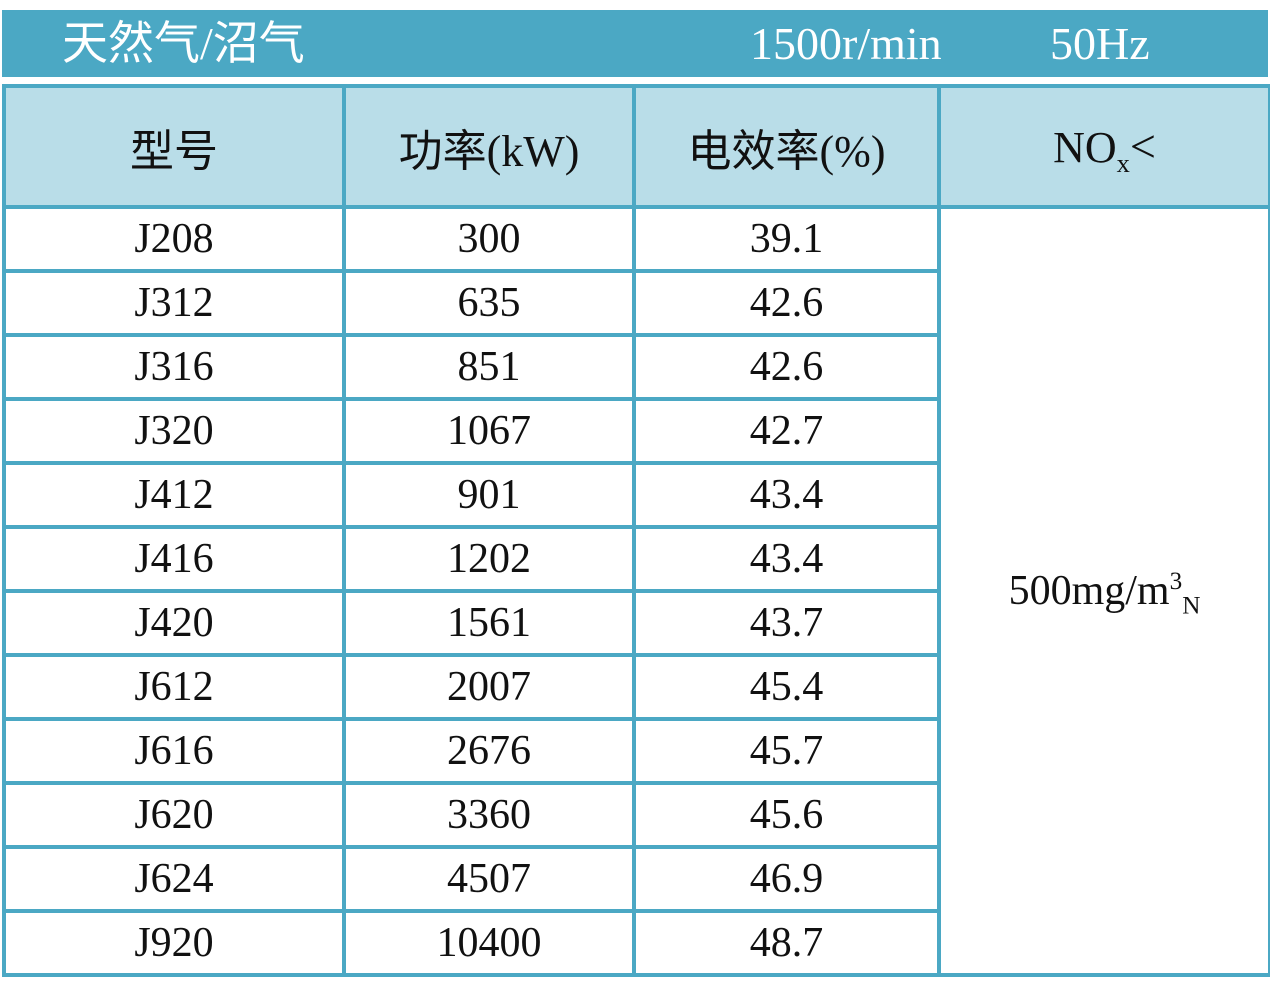 This screenshot has height=992, width=1270. I want to click on col-header-model: 型号, so click(174, 146).